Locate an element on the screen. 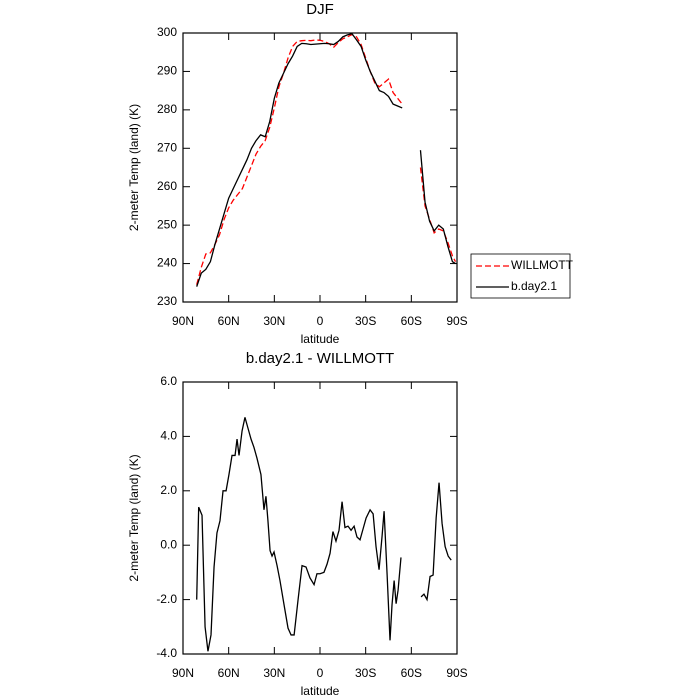 This screenshot has height=700, width=700. legend-box is located at coordinates (520, 276).